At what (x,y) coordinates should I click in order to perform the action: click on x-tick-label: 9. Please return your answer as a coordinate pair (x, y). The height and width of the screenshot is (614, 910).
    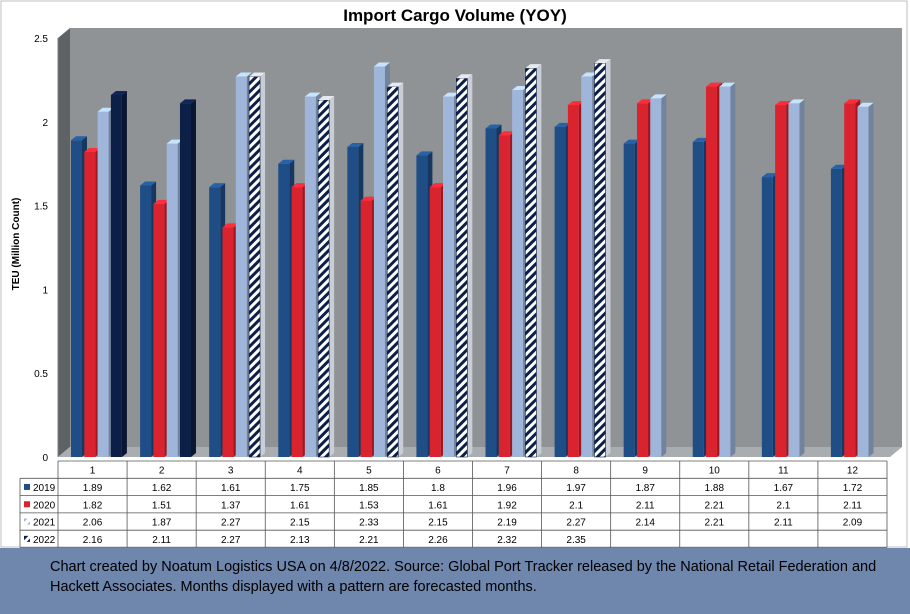
    Looking at the image, I should click on (645, 471).